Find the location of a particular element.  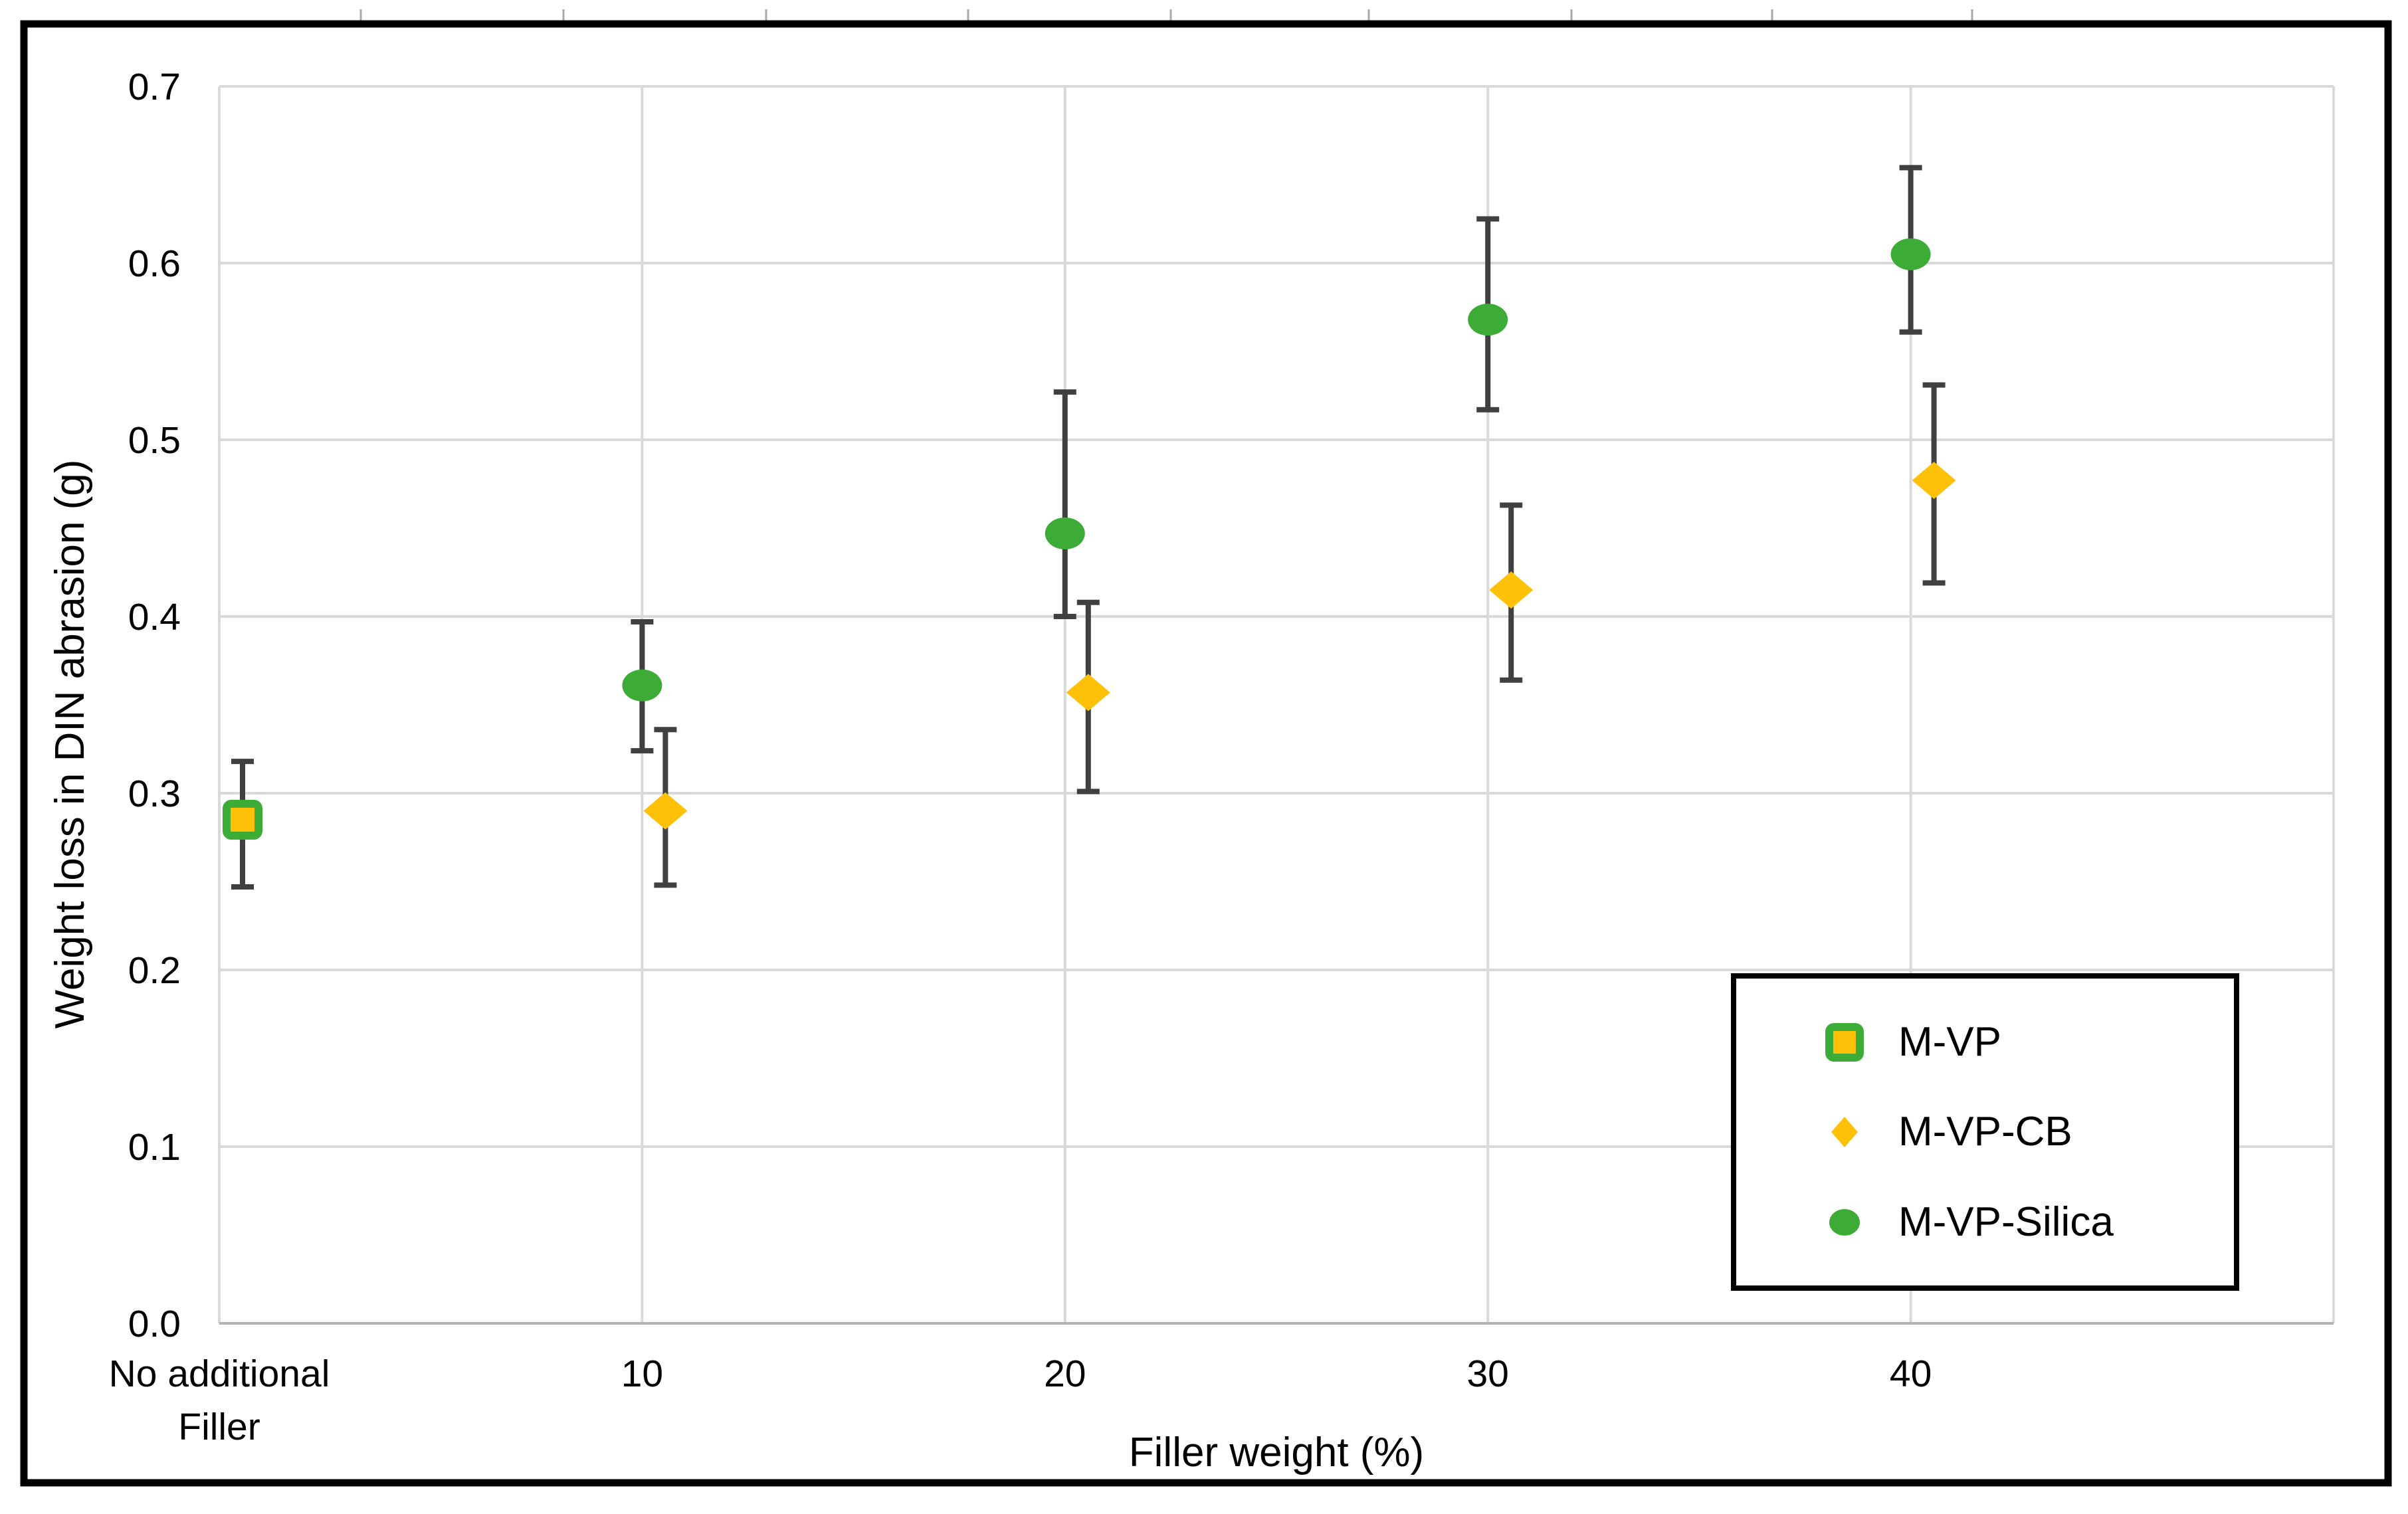

y-tick-label: 0.2 is located at coordinates (154, 970).